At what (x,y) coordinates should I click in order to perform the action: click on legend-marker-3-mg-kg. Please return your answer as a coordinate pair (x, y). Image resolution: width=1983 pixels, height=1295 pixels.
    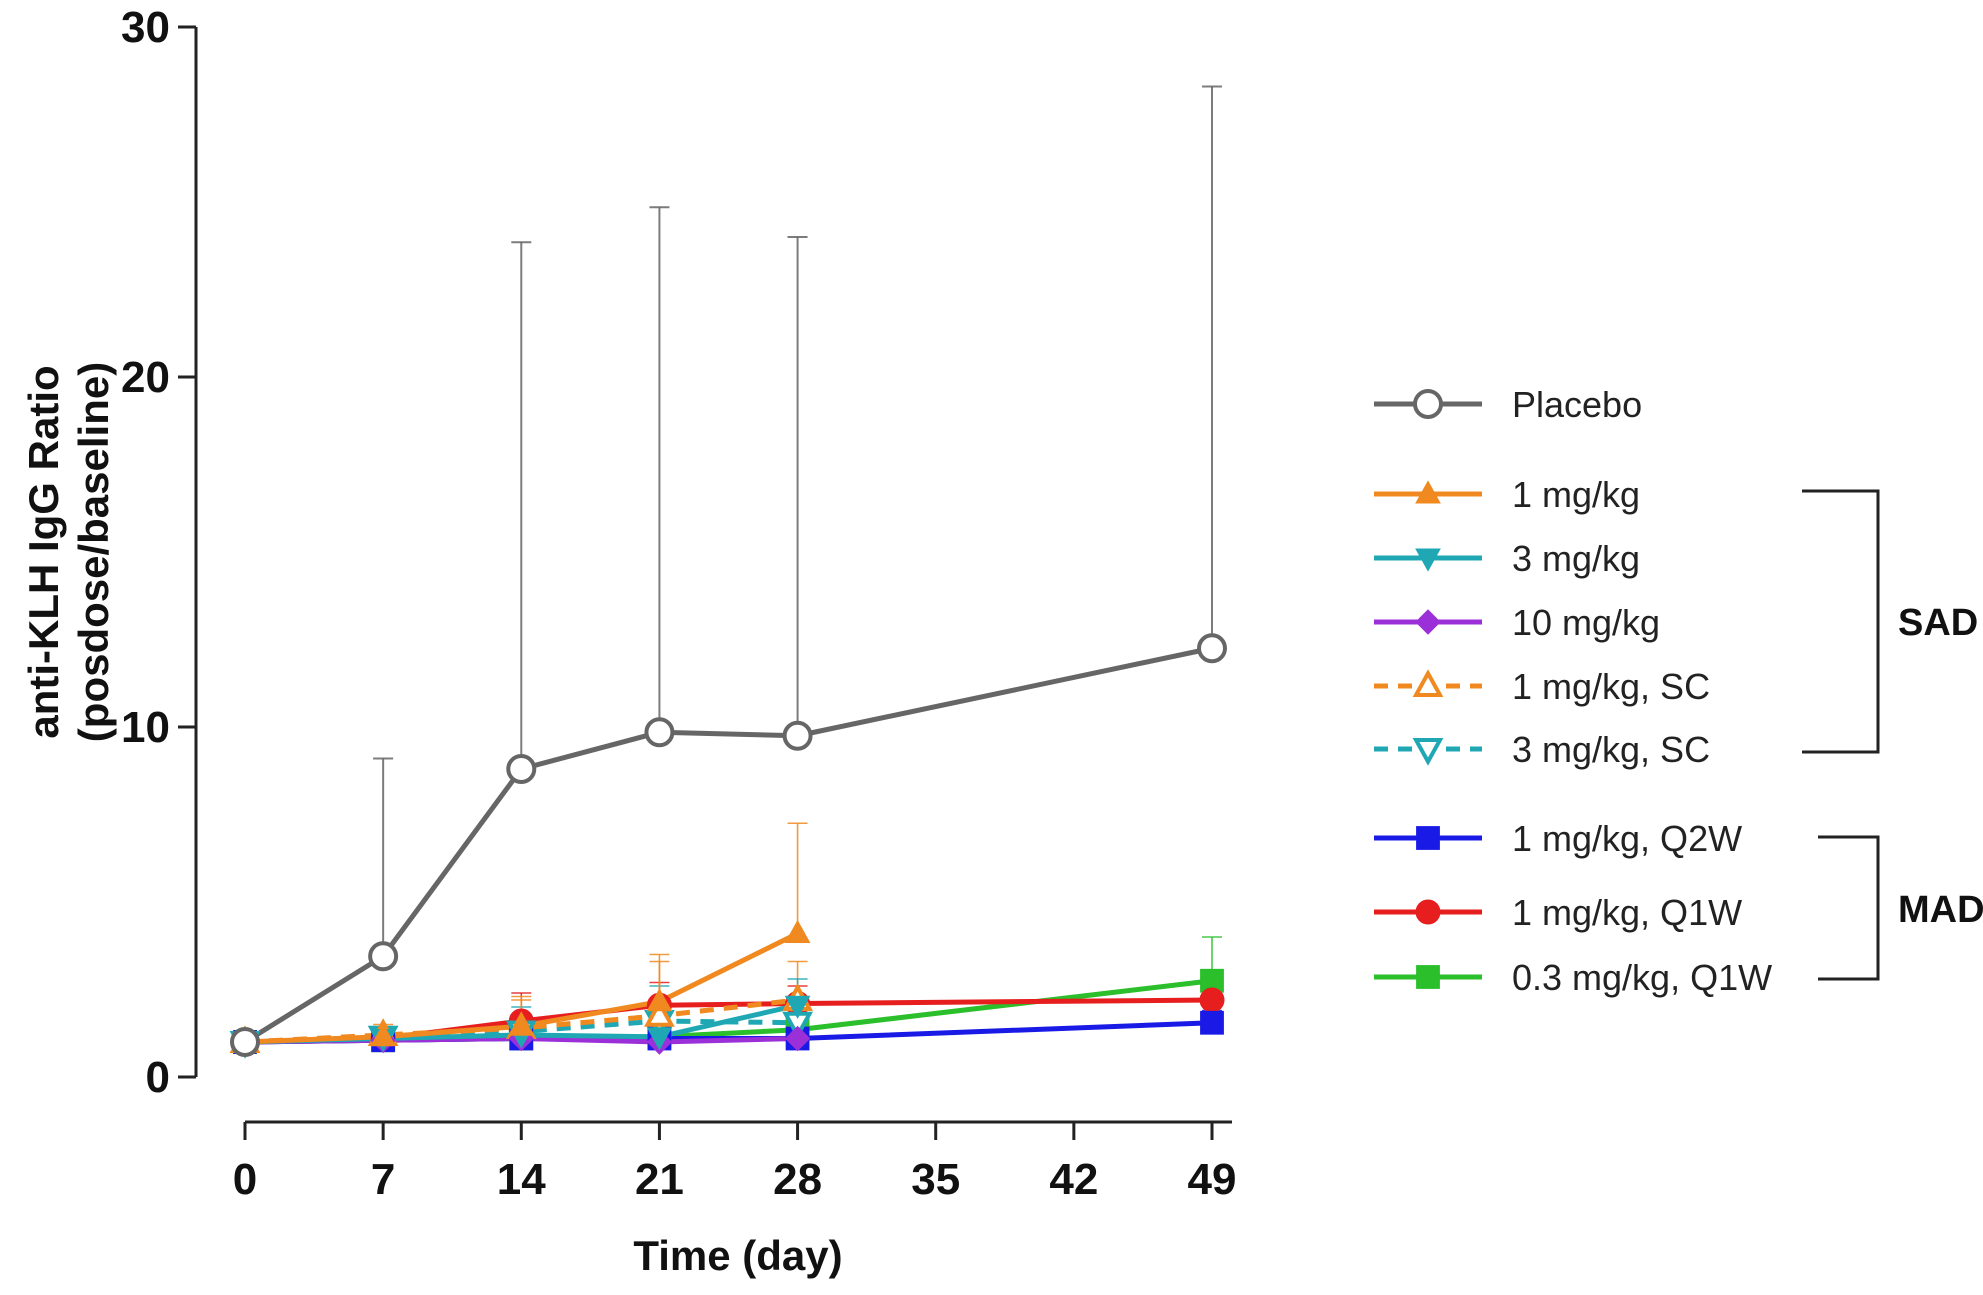
    Looking at the image, I should click on (1428, 560).